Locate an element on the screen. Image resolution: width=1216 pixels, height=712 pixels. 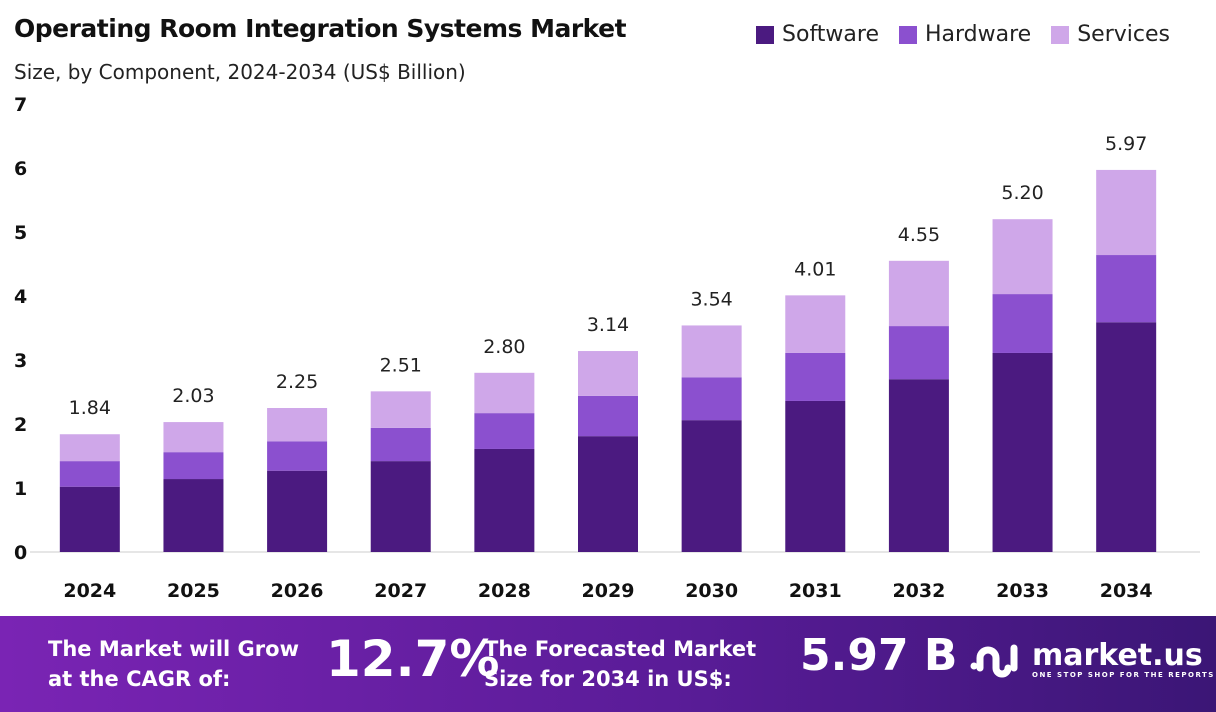
total-data-label: 3.14 is located at coordinates (608, 325).